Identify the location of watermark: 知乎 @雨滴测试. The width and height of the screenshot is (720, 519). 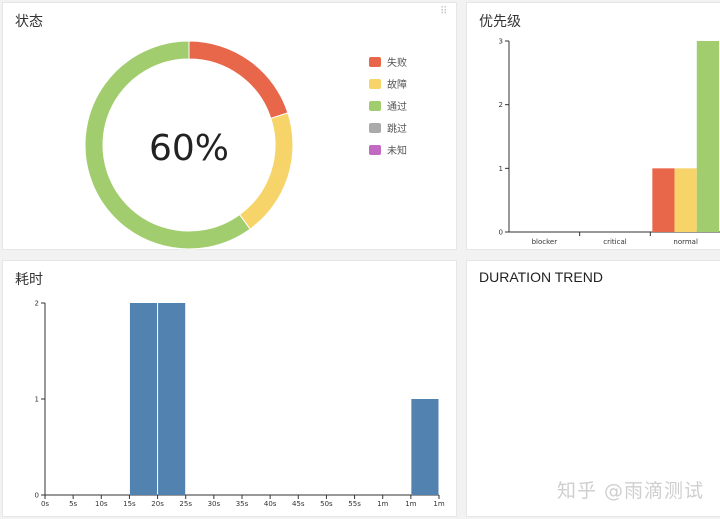
(630, 491).